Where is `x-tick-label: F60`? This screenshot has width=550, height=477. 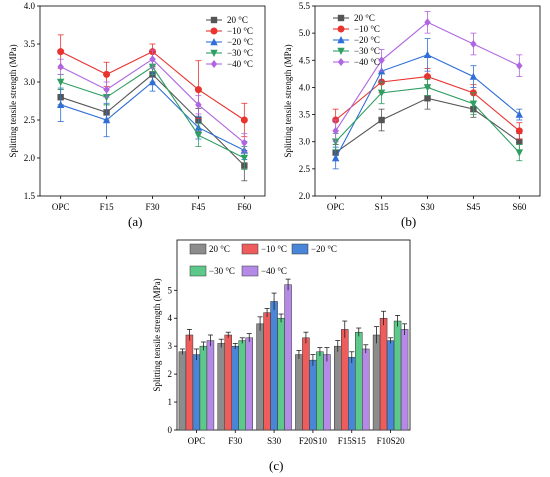
x-tick-label: F60 is located at coordinates (244, 207).